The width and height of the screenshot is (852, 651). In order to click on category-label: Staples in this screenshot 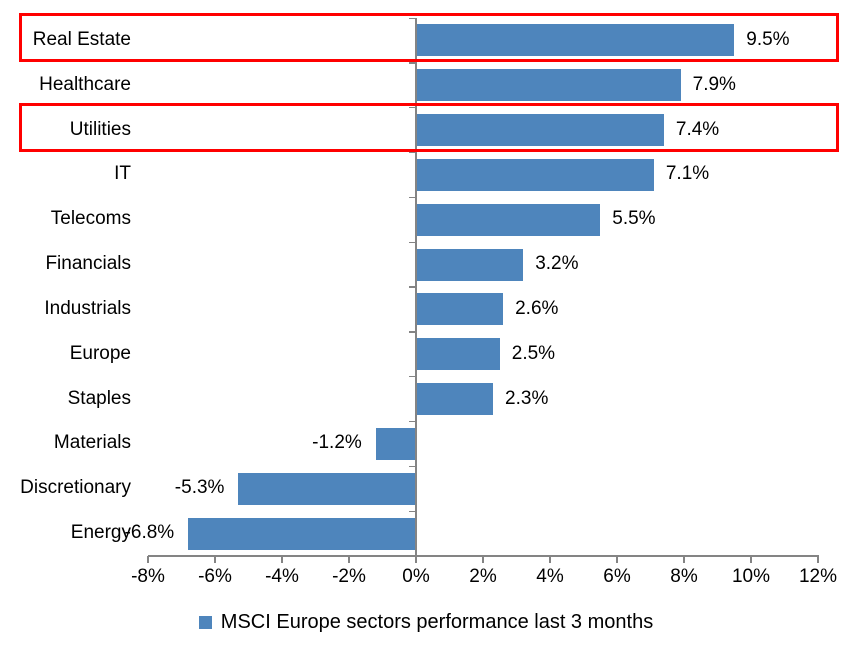, I will do `click(99, 398)`.